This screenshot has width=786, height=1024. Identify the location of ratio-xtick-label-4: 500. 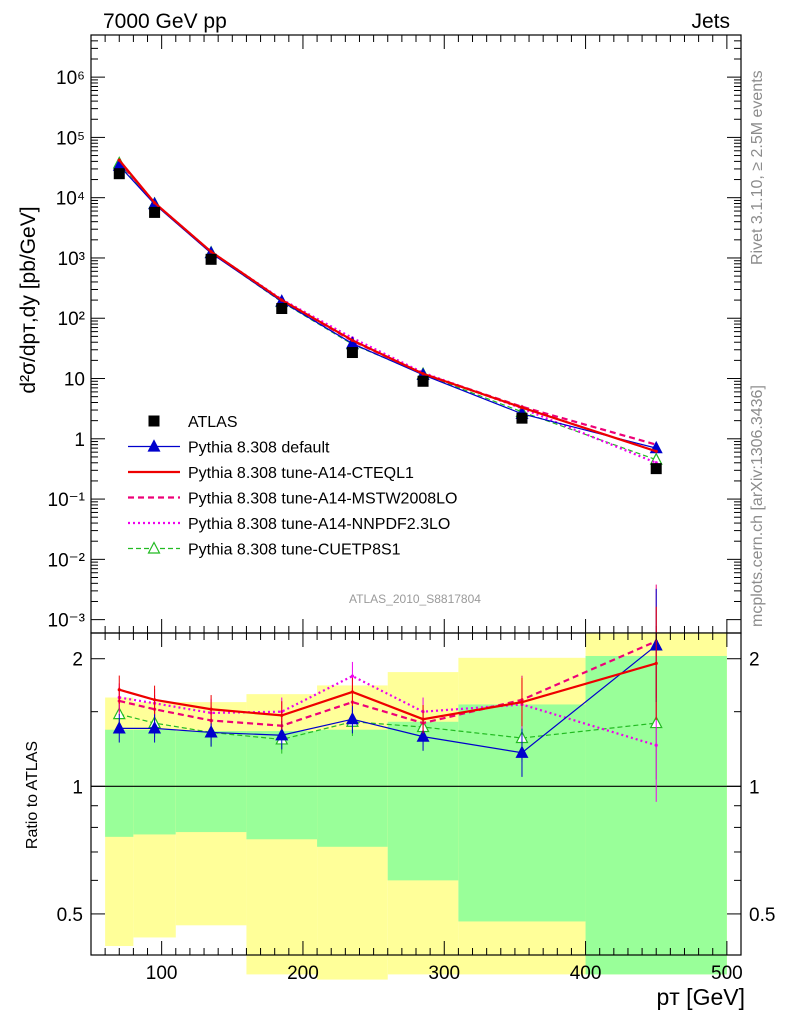
(727, 973).